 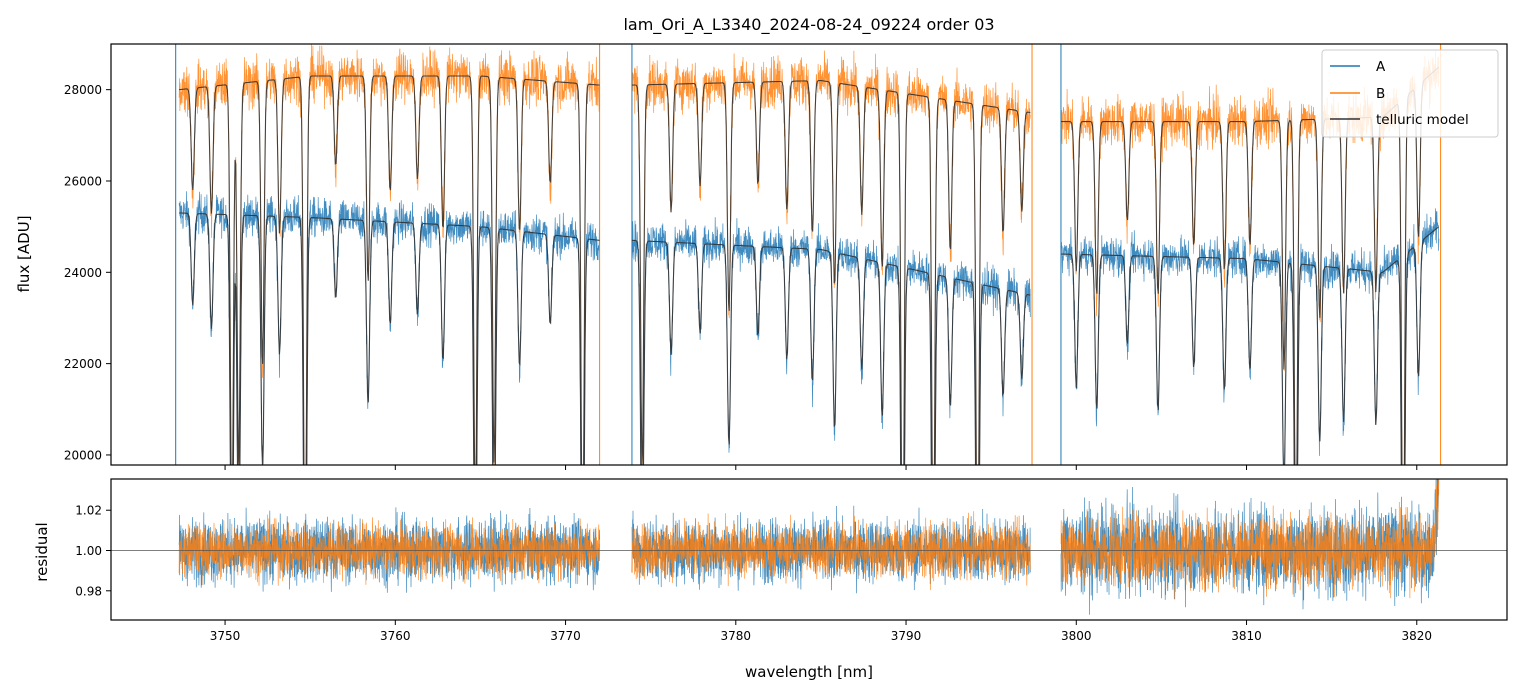 I want to click on residual-series-b, so click(x=809, y=539).